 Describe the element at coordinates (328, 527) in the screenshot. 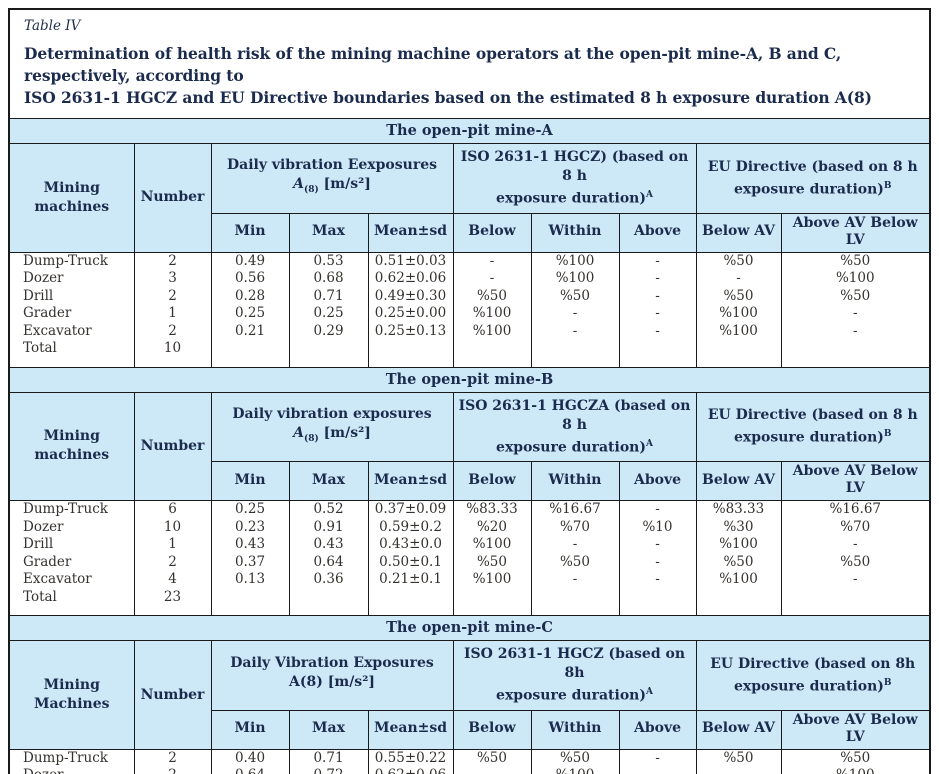

I see `cell-max: 0.91` at that location.